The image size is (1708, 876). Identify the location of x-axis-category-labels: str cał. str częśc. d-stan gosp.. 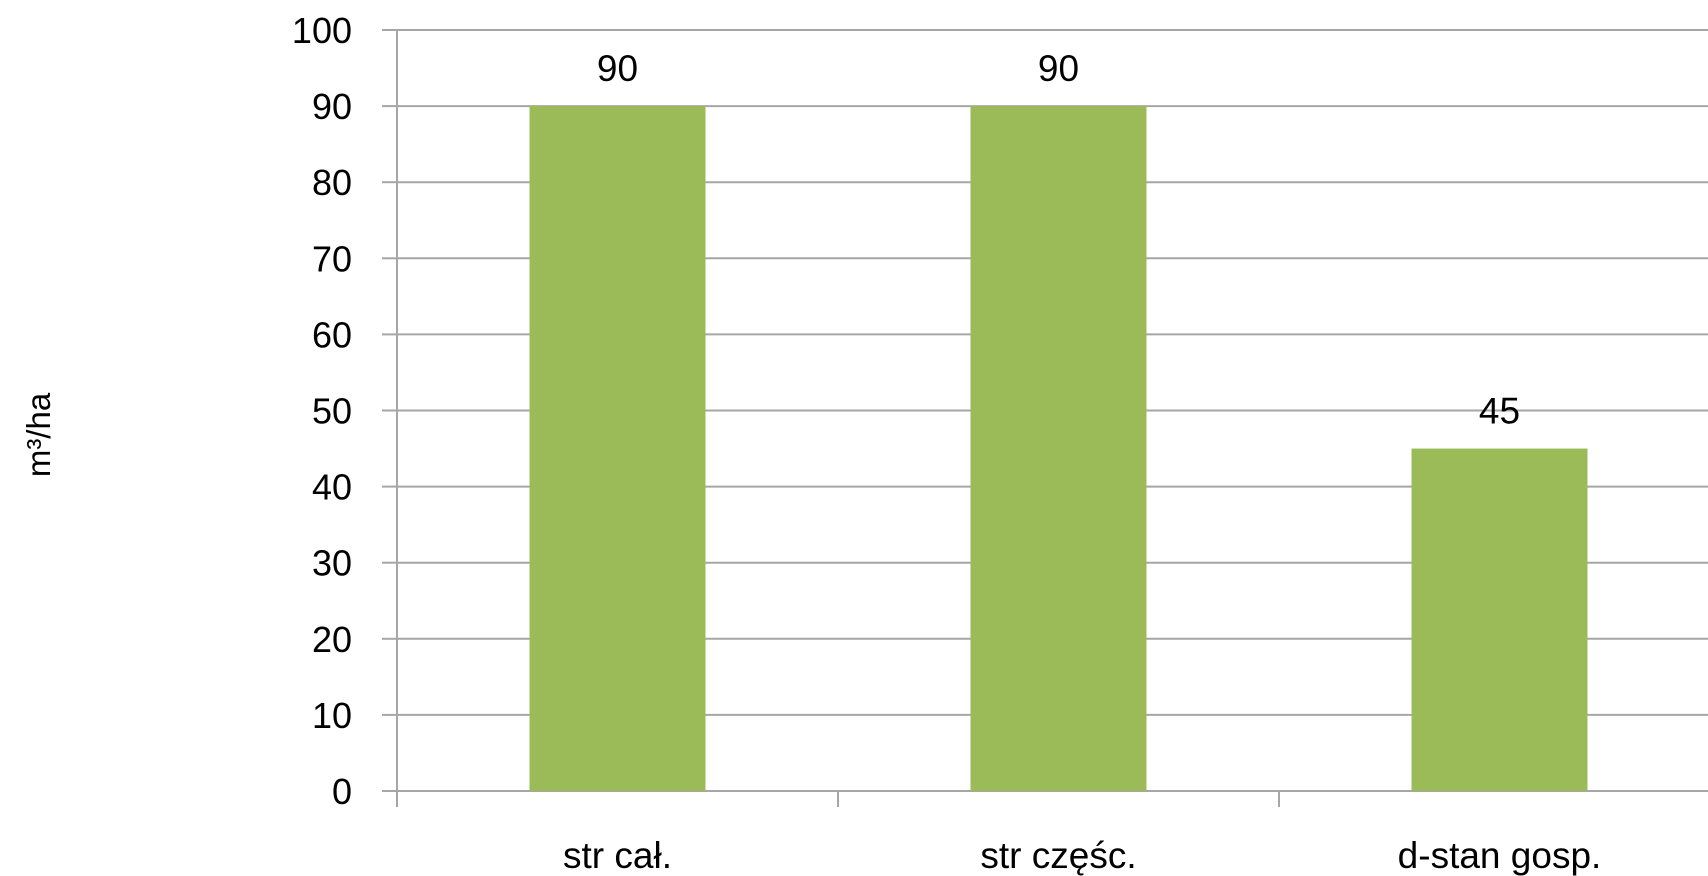
(1082, 855).